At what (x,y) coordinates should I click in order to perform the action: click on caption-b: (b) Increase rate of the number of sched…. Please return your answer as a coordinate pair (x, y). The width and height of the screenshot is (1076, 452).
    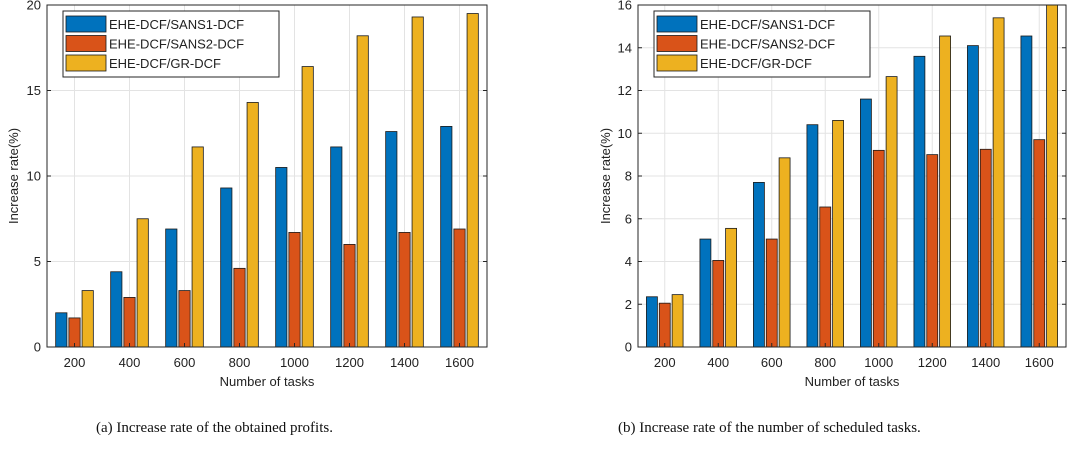
    Looking at the image, I should click on (769, 428).